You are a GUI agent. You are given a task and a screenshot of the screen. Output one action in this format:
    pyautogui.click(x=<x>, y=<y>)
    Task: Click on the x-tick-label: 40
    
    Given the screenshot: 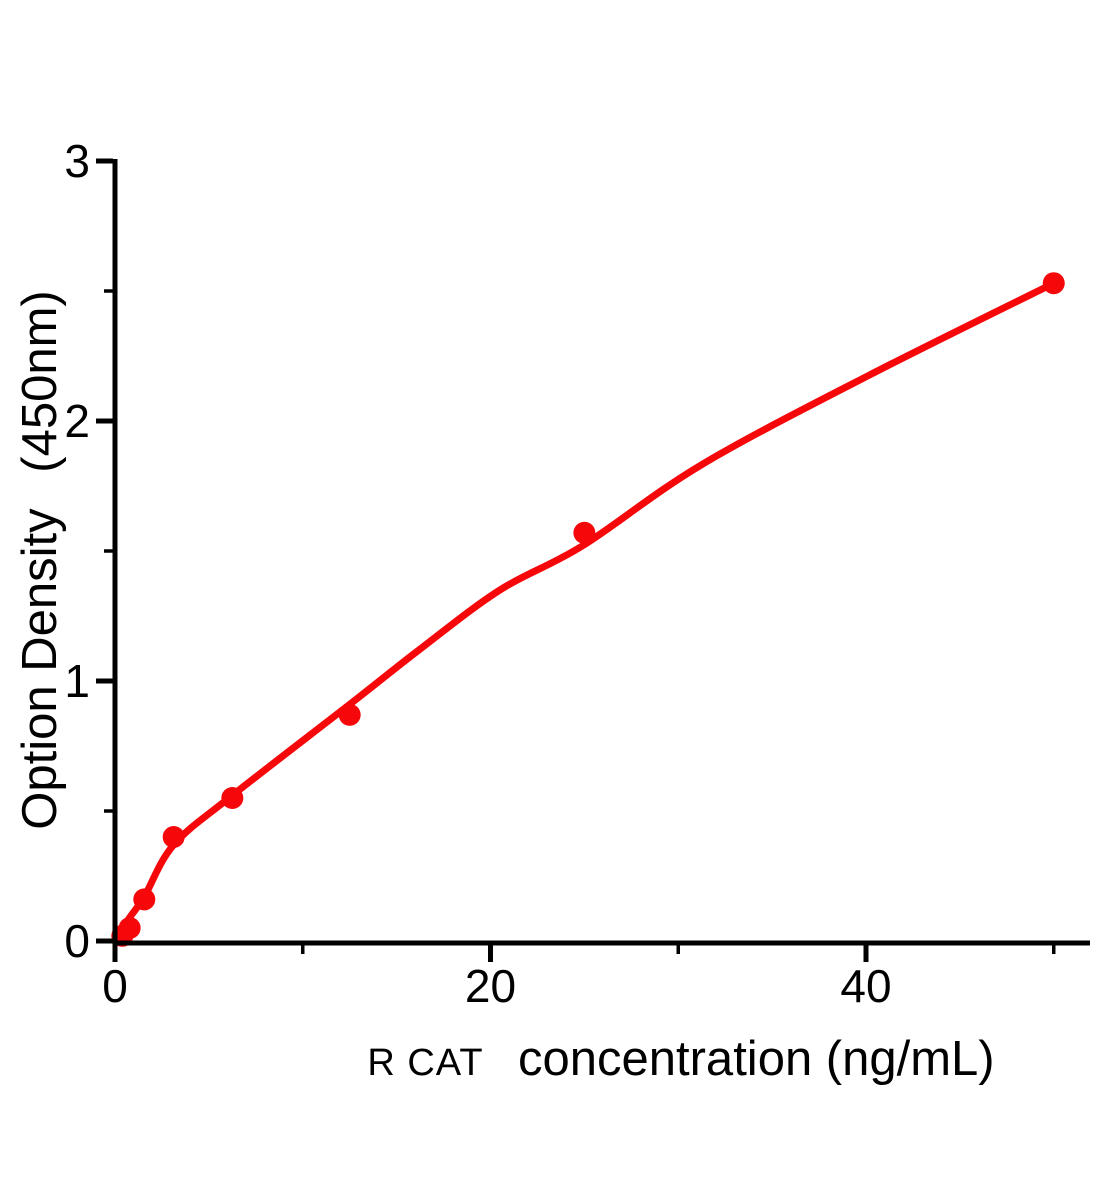 What is the action you would take?
    pyautogui.click(x=865, y=986)
    